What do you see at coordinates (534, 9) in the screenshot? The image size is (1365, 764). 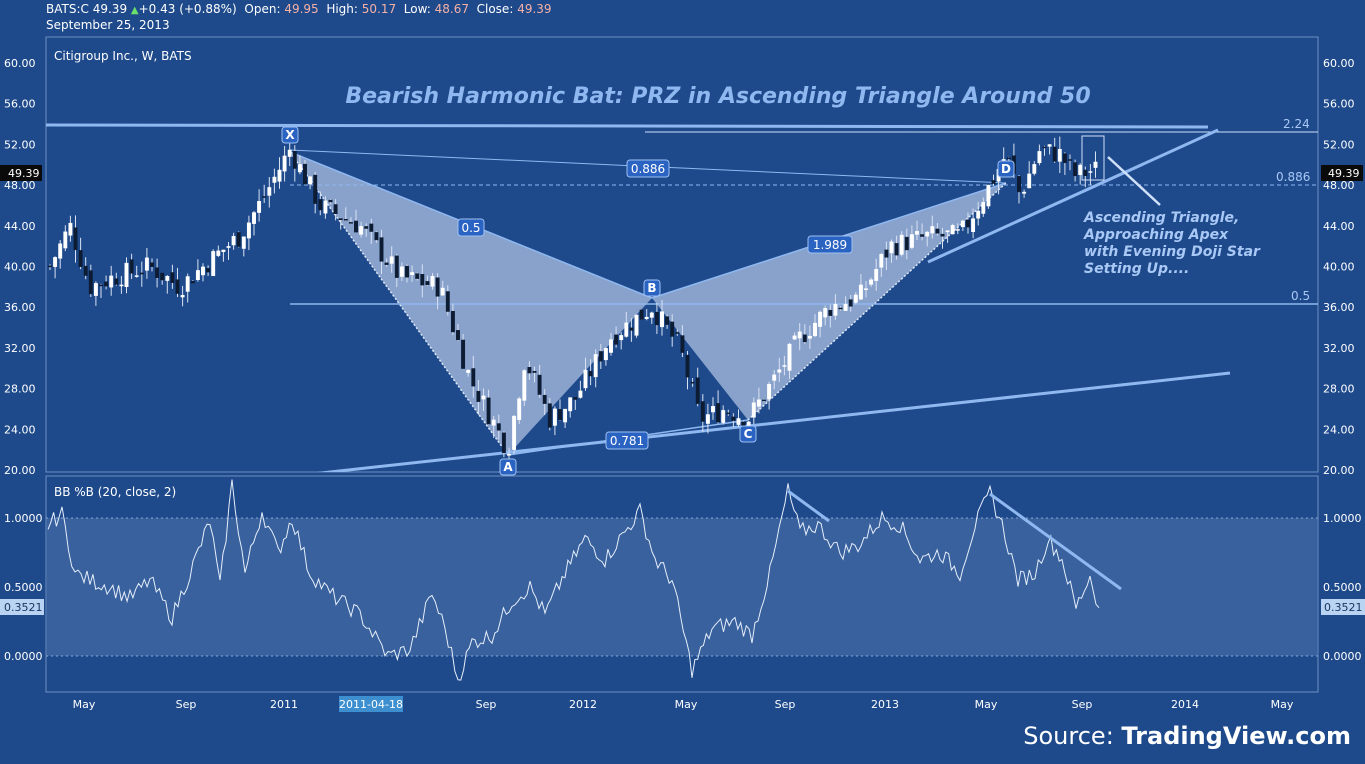 I see `close-value: 49.39` at bounding box center [534, 9].